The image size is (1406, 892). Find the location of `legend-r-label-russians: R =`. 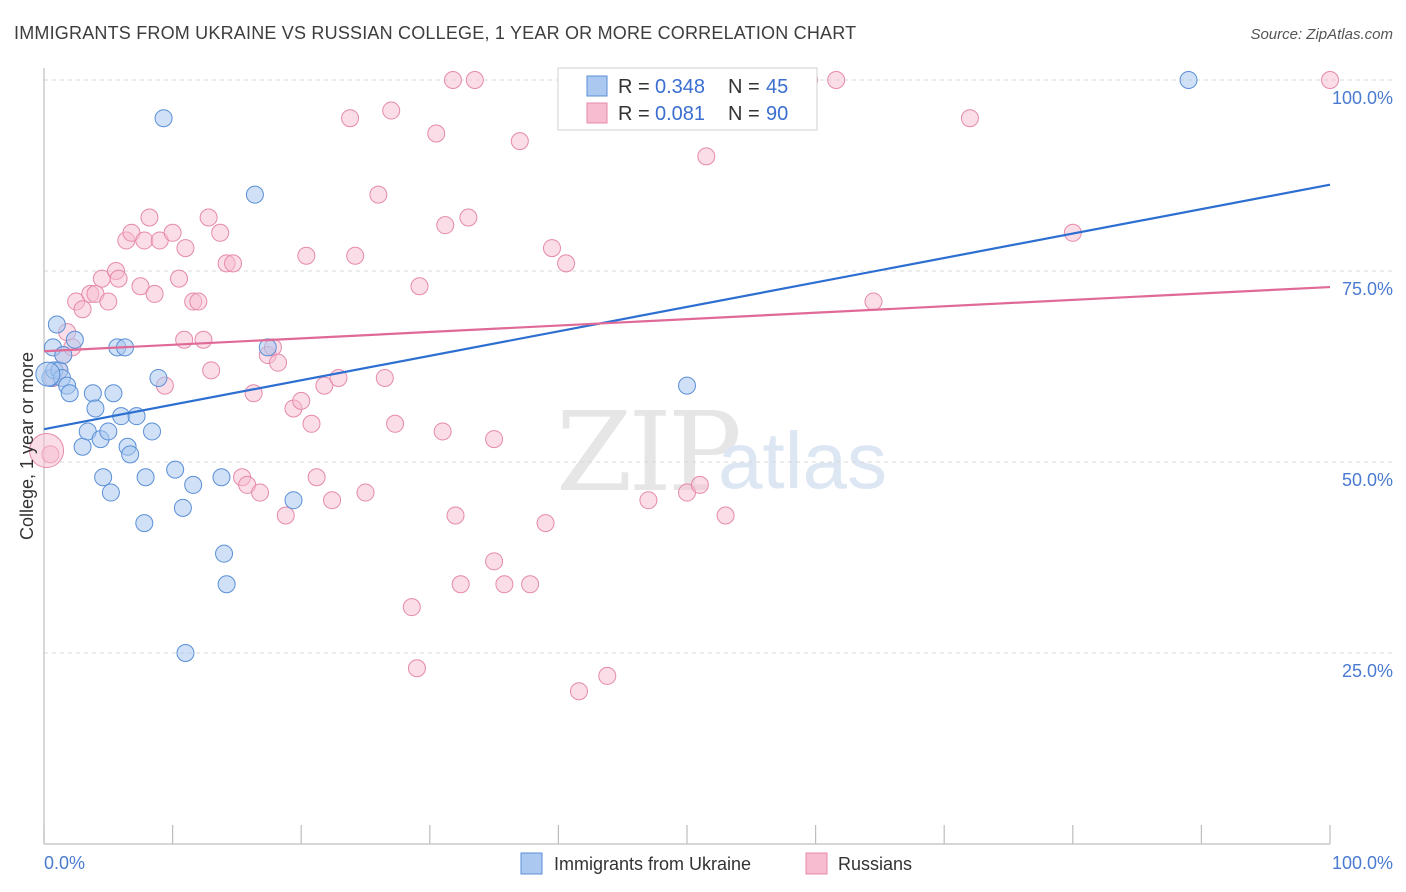

legend-r-label-russians: R = is located at coordinates (634, 114).